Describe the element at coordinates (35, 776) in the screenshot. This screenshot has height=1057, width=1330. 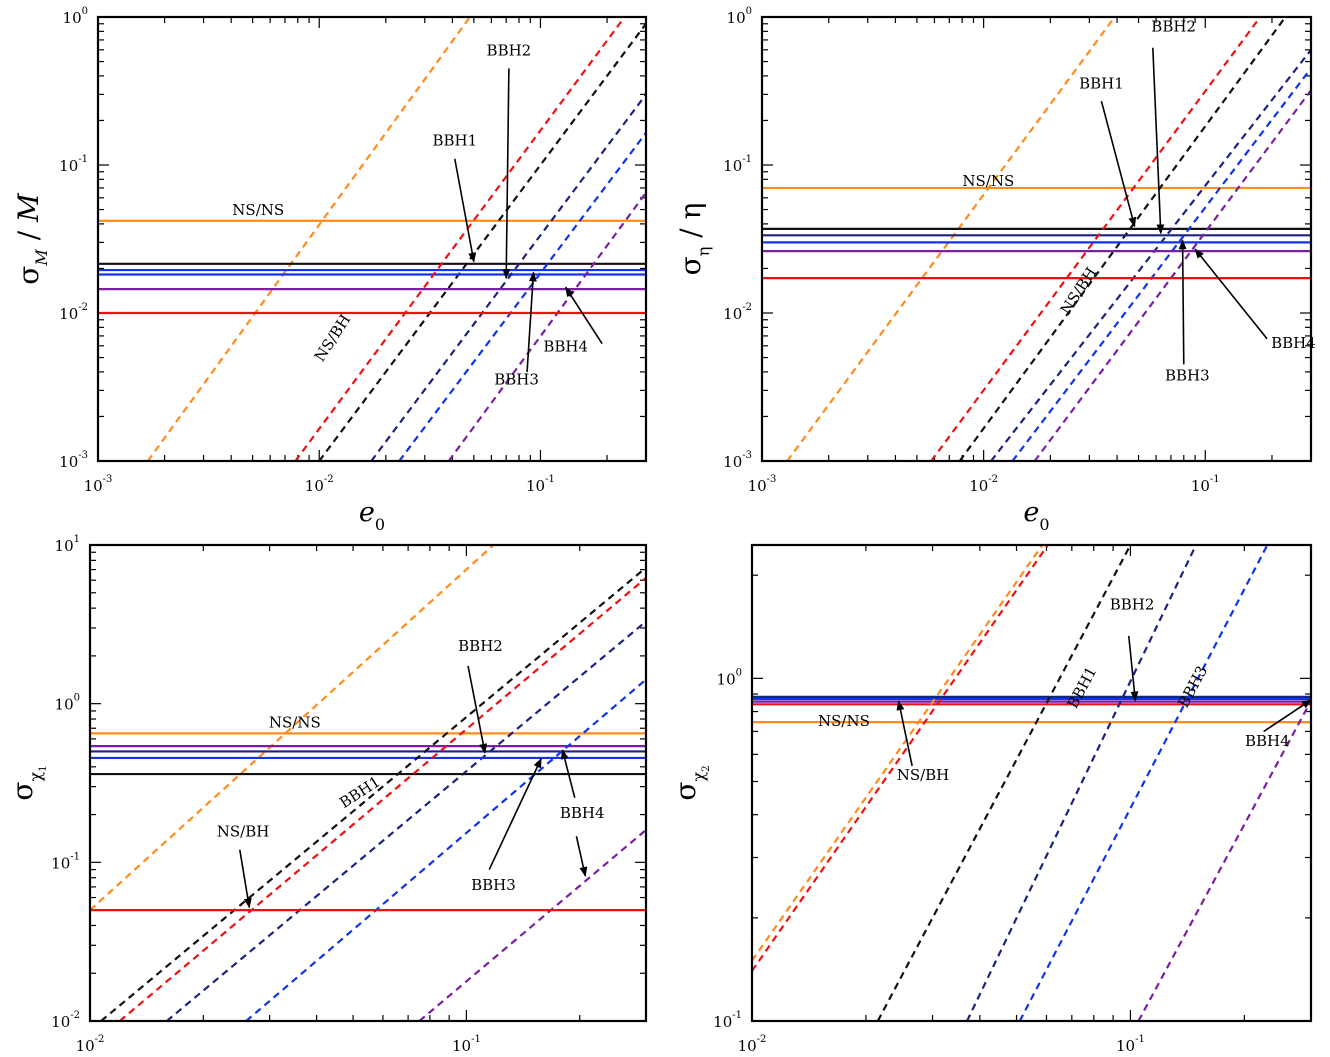
I see `y-axis-label-subscript: χ` at that location.